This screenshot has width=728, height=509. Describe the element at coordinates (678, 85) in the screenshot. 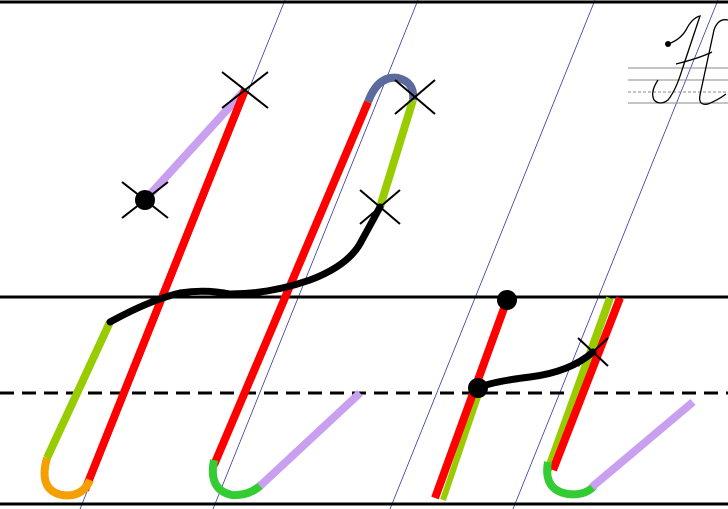

I see `sample-ruling` at that location.